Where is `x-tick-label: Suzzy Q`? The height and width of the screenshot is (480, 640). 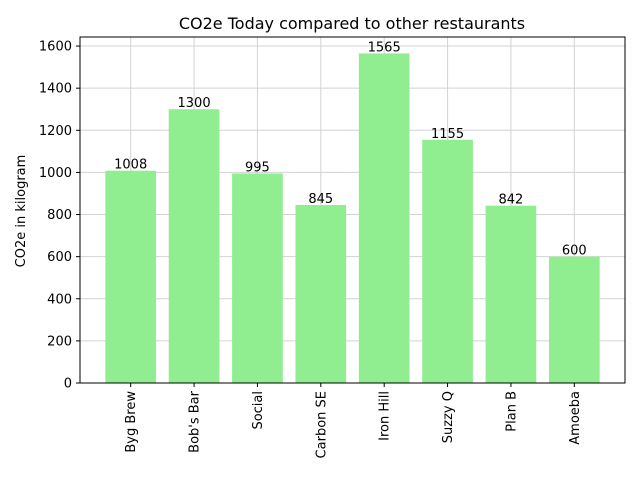 x-tick-label: Suzzy Q is located at coordinates (448, 417).